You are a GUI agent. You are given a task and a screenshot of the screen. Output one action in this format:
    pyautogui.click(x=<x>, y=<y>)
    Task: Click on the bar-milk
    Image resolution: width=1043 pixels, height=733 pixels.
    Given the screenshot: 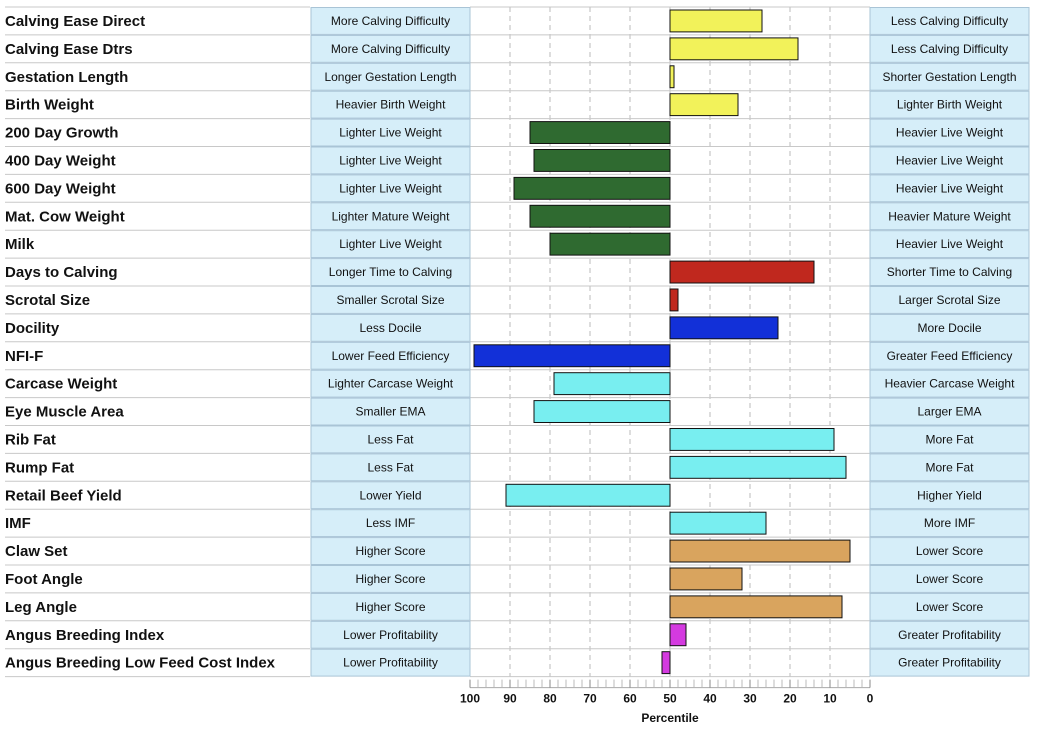 What is the action you would take?
    pyautogui.click(x=610, y=244)
    